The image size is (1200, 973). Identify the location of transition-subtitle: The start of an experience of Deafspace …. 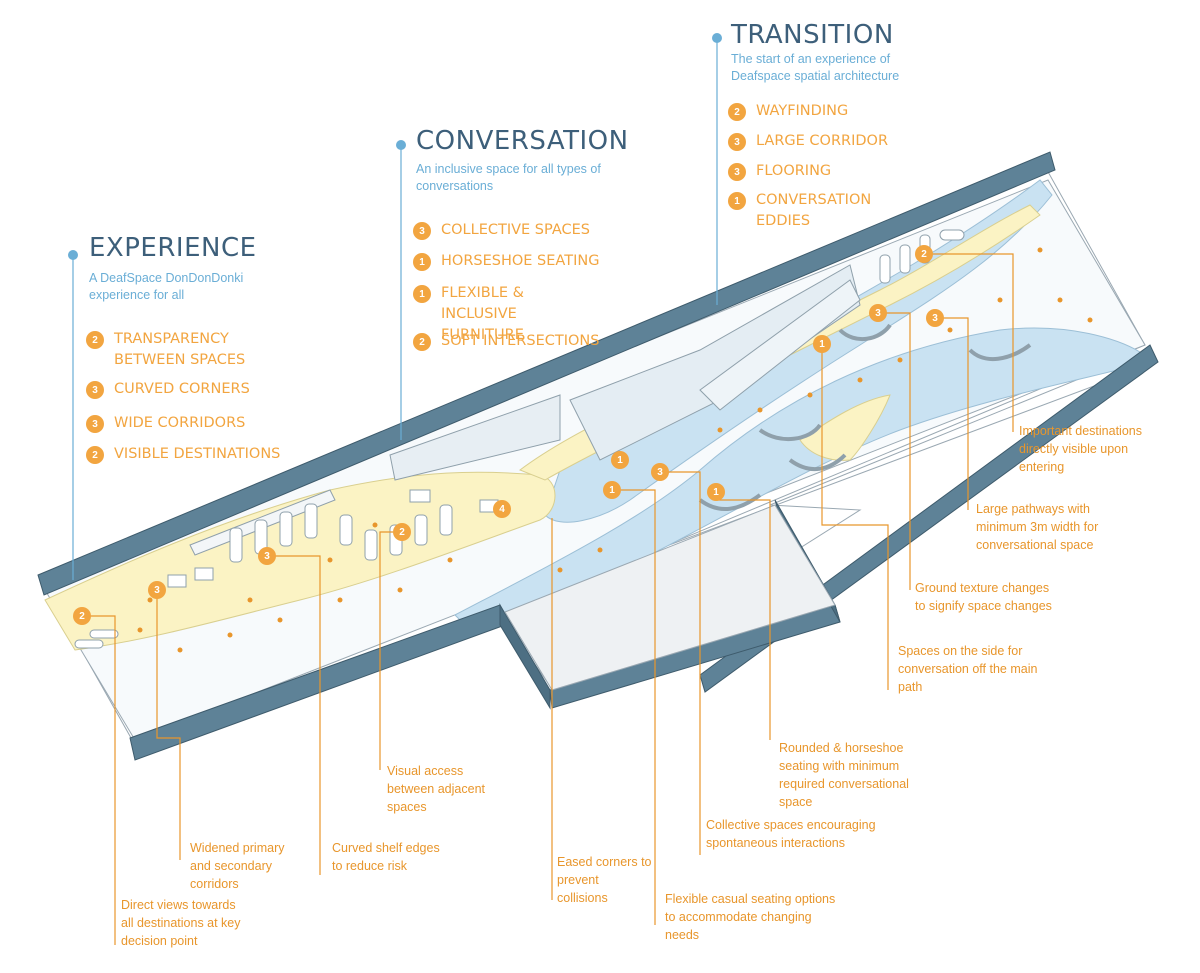
(815, 67).